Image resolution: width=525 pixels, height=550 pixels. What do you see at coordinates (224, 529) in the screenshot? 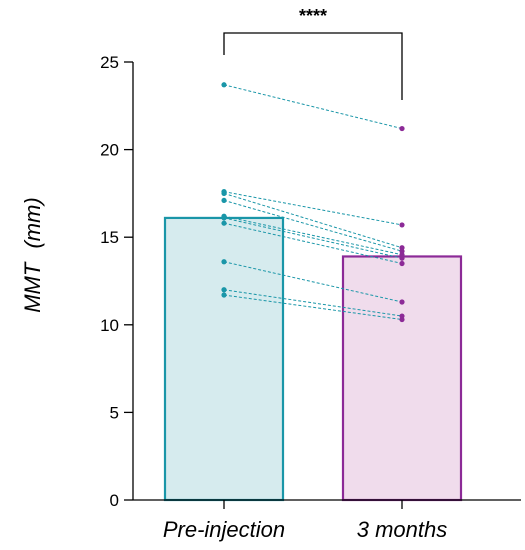
I see `x-category-label-pre-injection: Pre-injection` at bounding box center [224, 529].